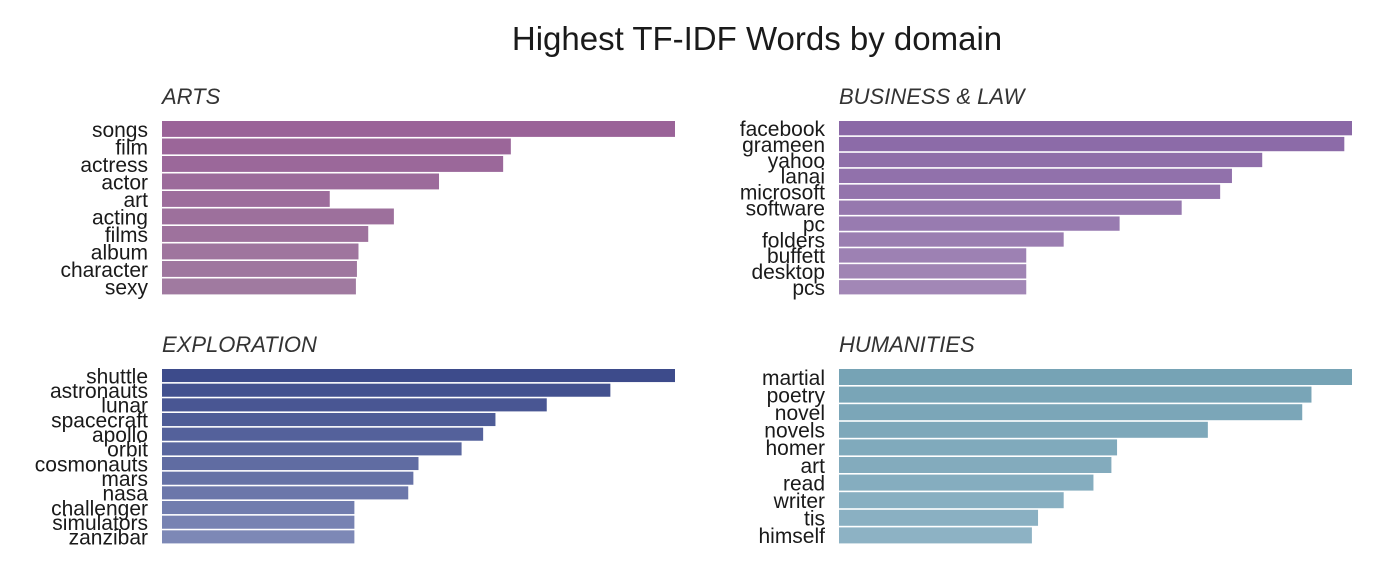 Image resolution: width=1384 pixels, height=579 pixels. Describe the element at coordinates (124, 479) in the screenshot. I see `tick-label-exploration-mars: mars` at that location.